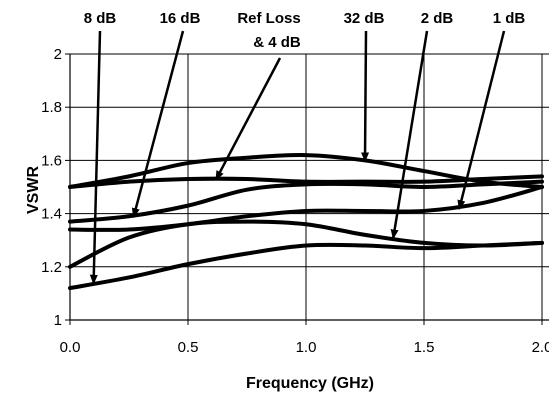  Describe the element at coordinates (180, 18) in the screenshot. I see `annotation-label-16-db: 16 dB` at that location.